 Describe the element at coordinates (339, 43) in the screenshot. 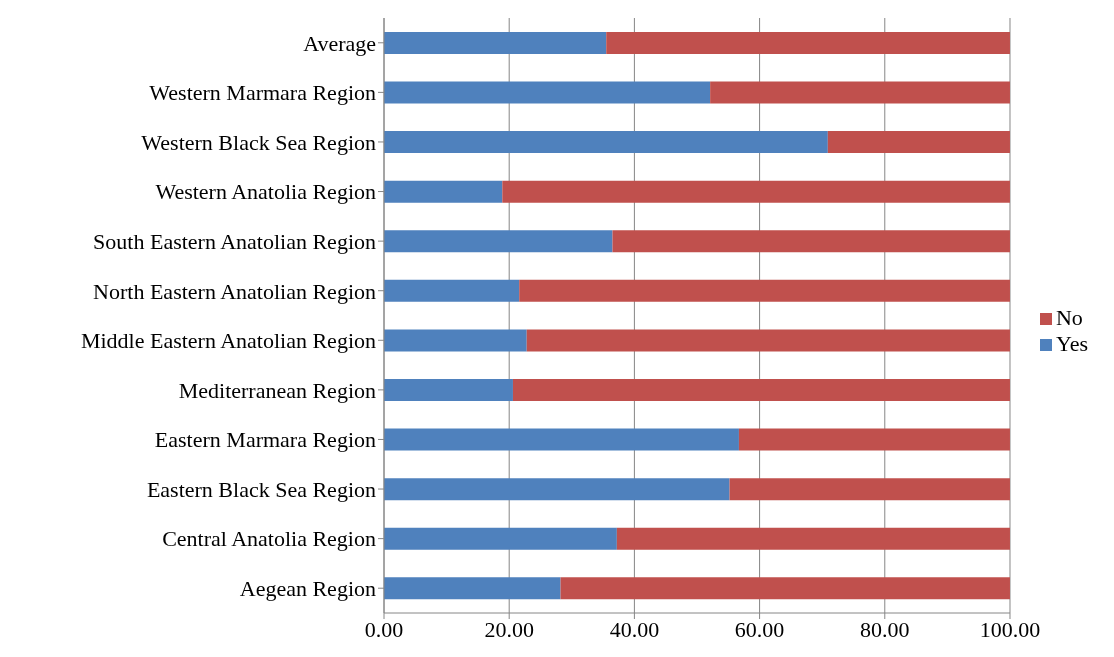

I see `y-tick-label: Average` at that location.